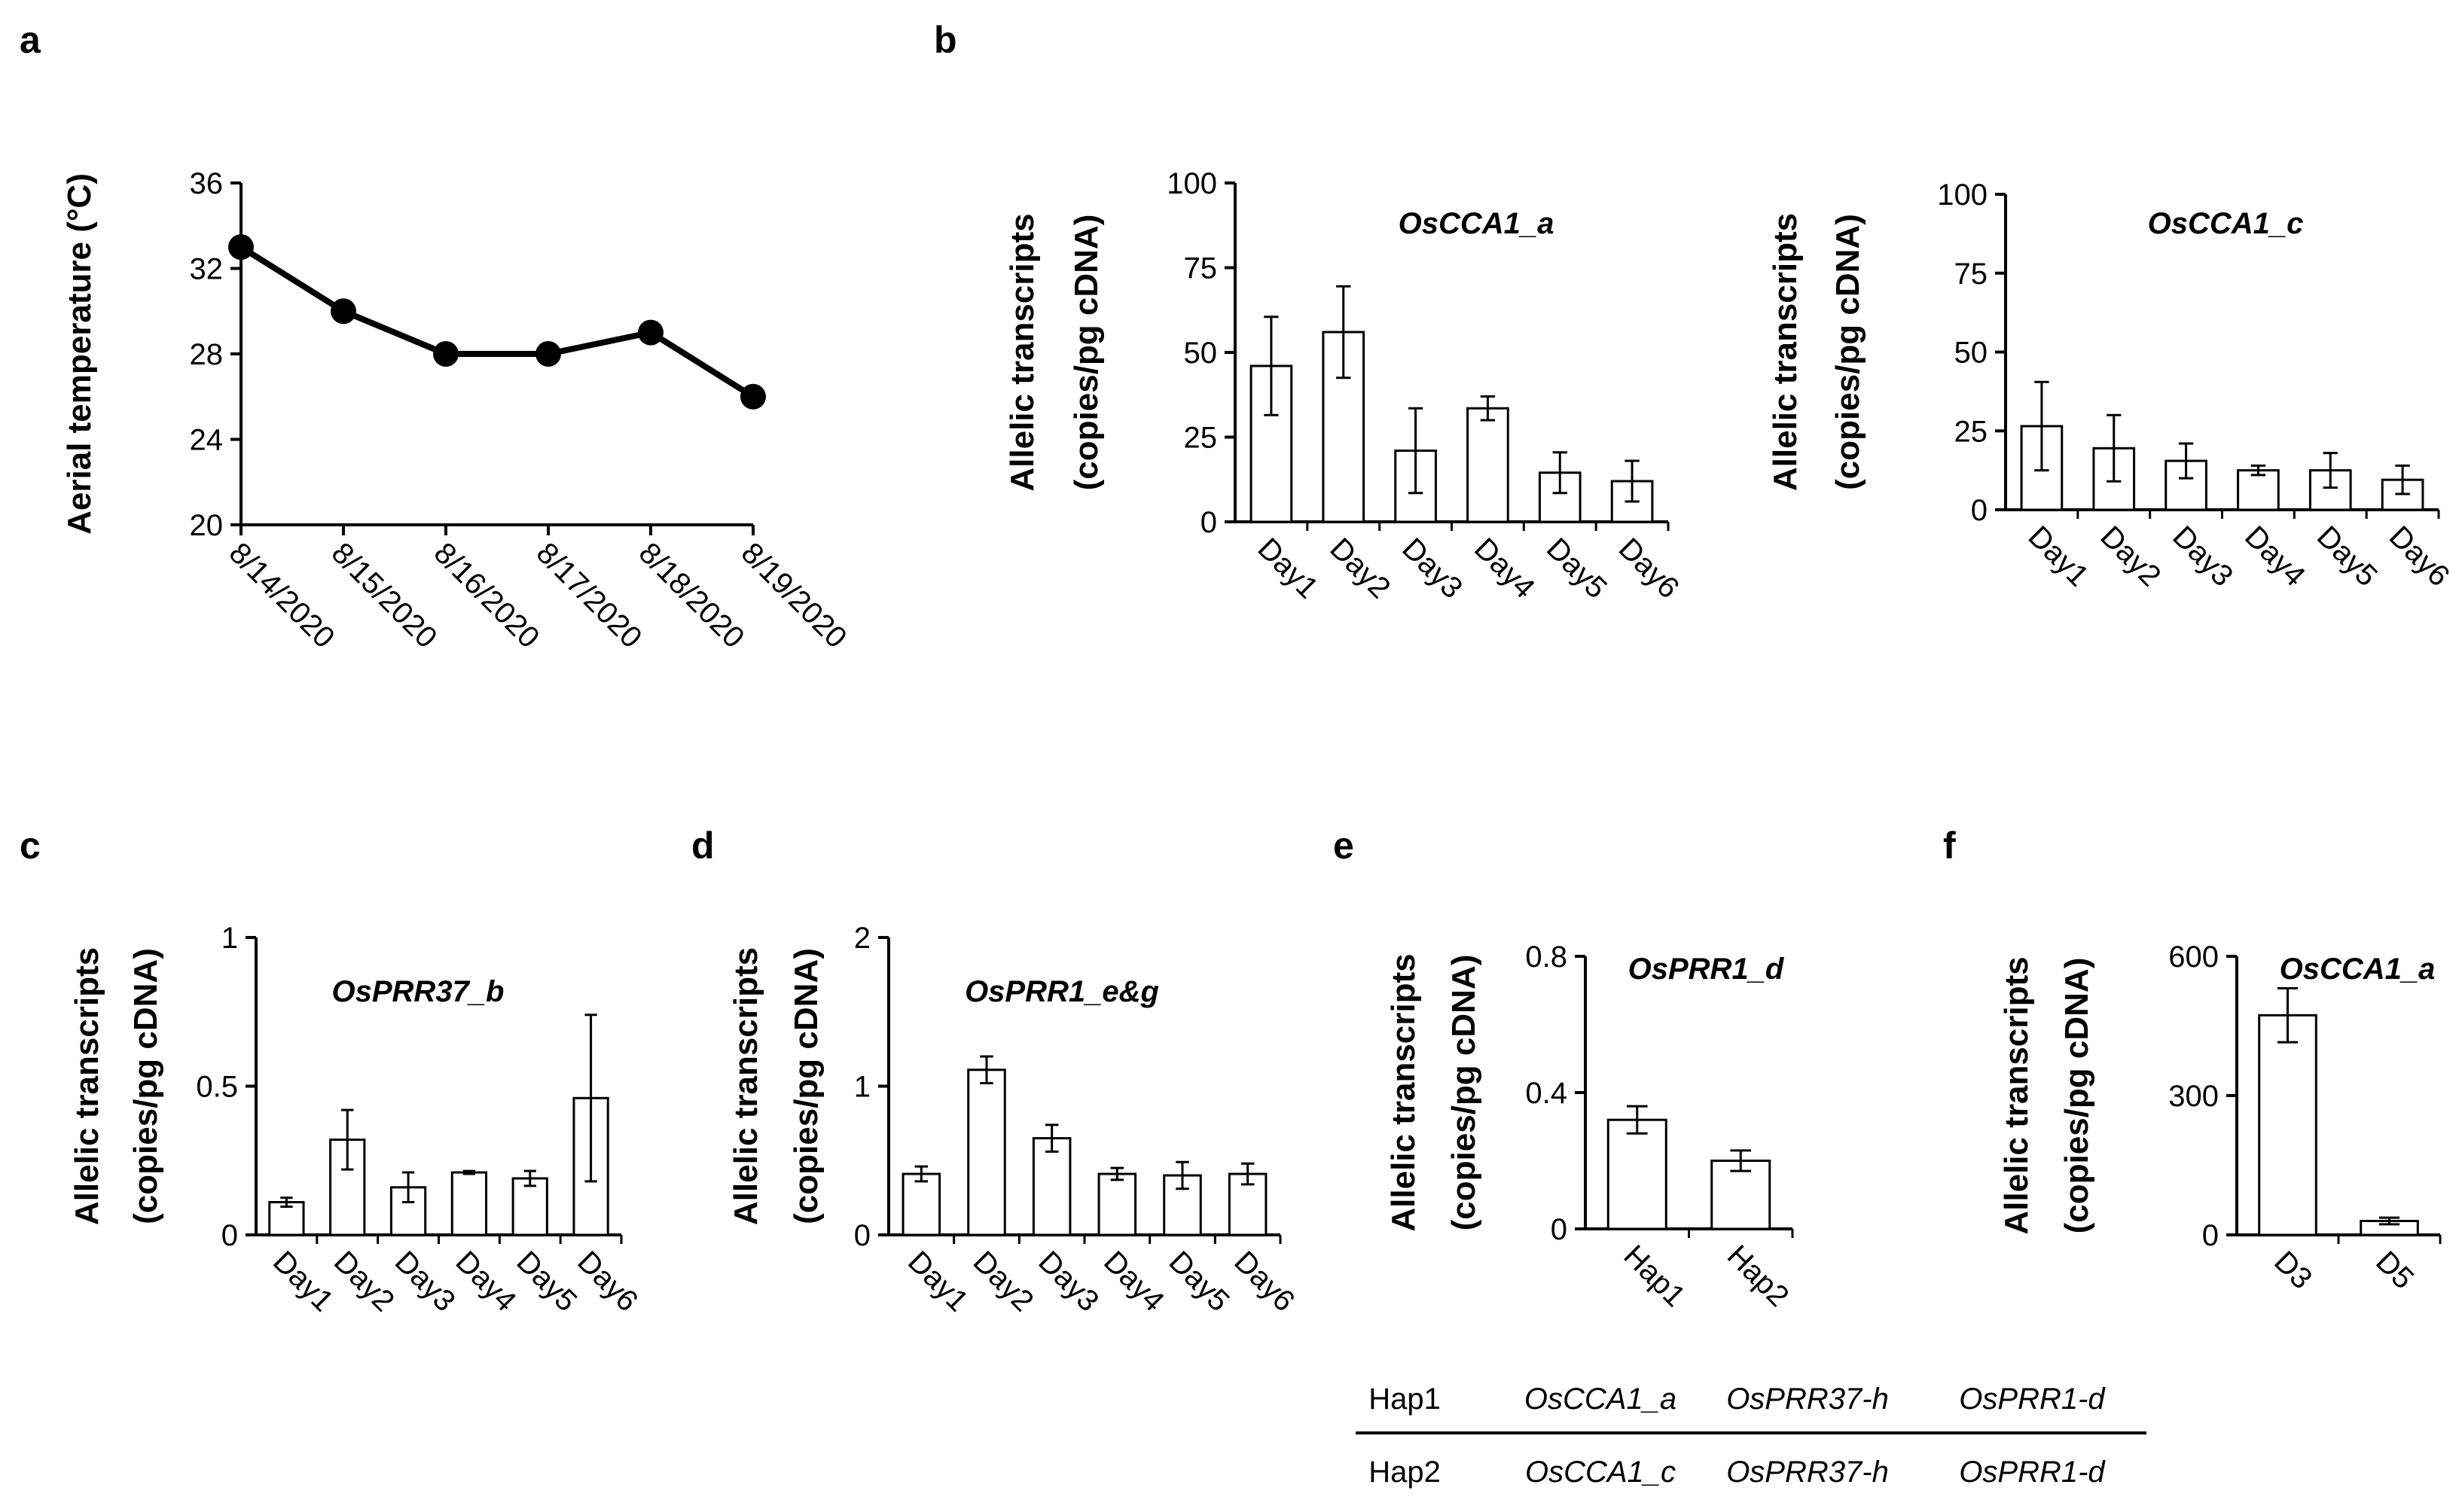 The width and height of the screenshot is (2462, 1512). I want to click on y-tick-label: 600, so click(2193, 957).